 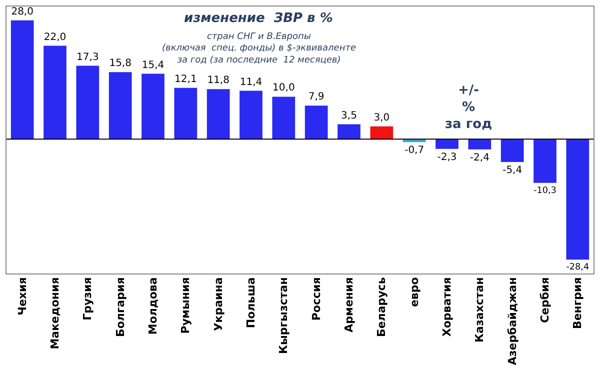 I want to click on data-label: 10,0, so click(x=283, y=88).